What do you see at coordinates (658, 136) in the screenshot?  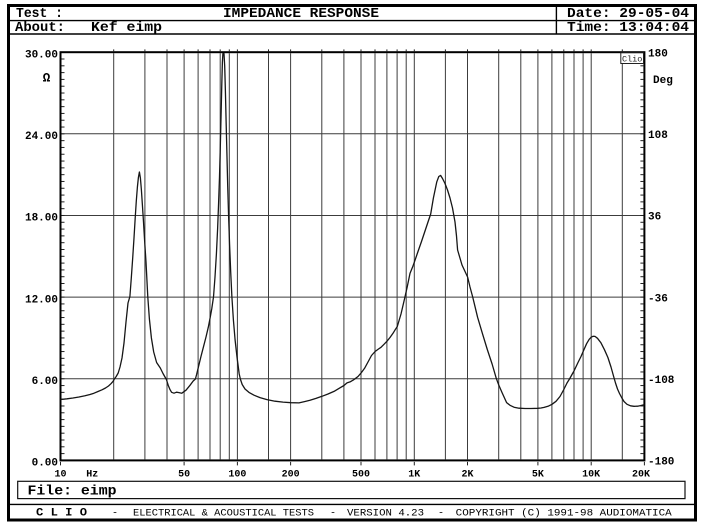 I see `svg-text: 108` at bounding box center [658, 136].